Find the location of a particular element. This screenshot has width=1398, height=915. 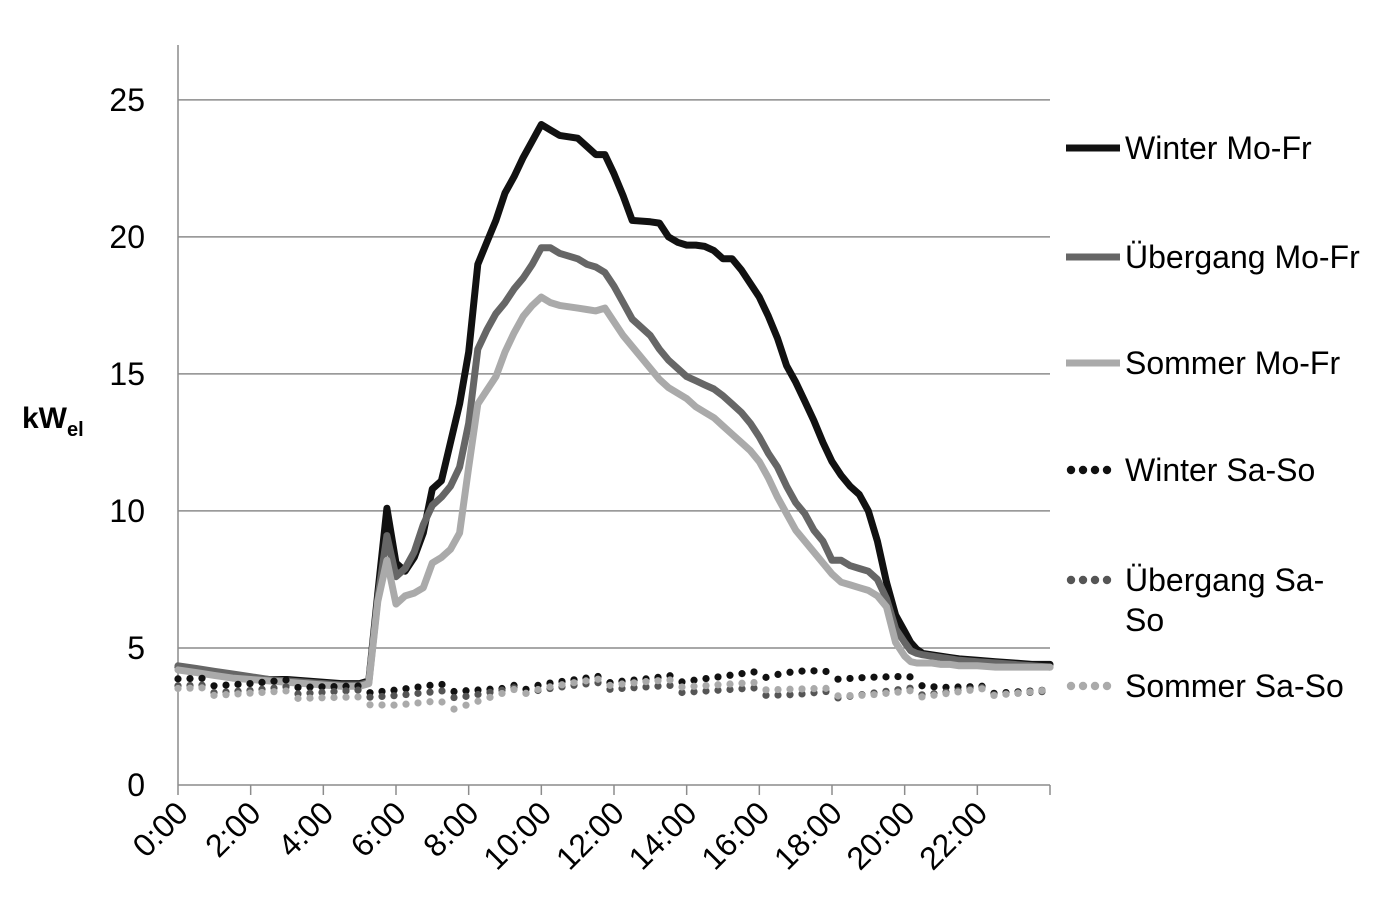

legend-label: Übergang Mo-Fr is located at coordinates (1242, 257).